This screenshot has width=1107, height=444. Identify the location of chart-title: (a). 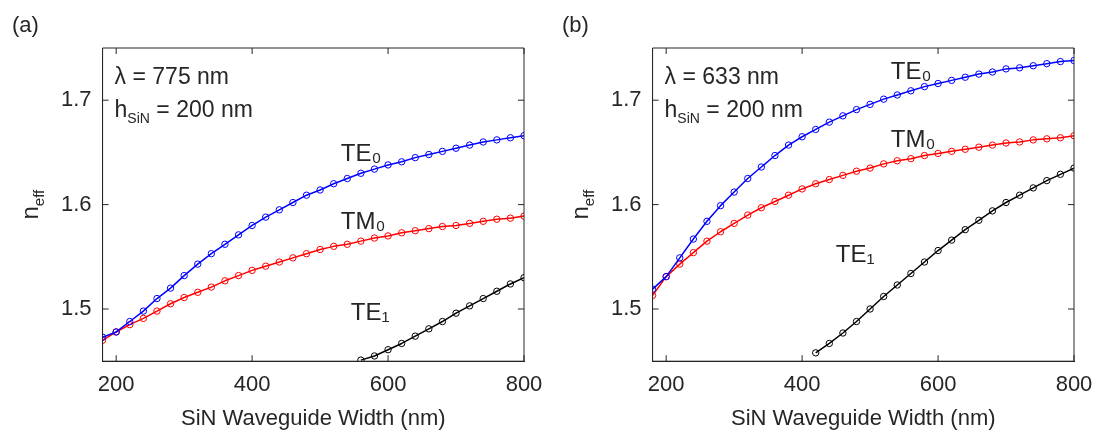
(25, 24).